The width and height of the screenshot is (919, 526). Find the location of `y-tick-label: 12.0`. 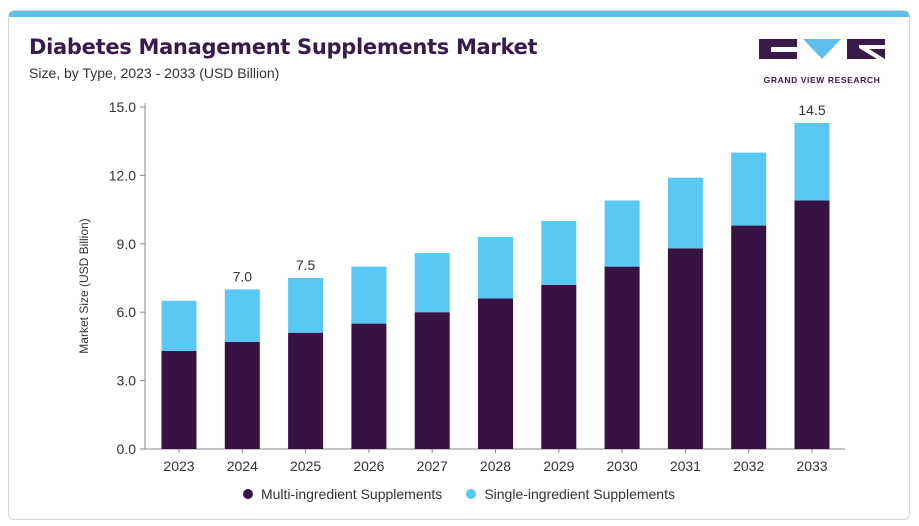

y-tick-label: 12.0 is located at coordinates (122, 175).